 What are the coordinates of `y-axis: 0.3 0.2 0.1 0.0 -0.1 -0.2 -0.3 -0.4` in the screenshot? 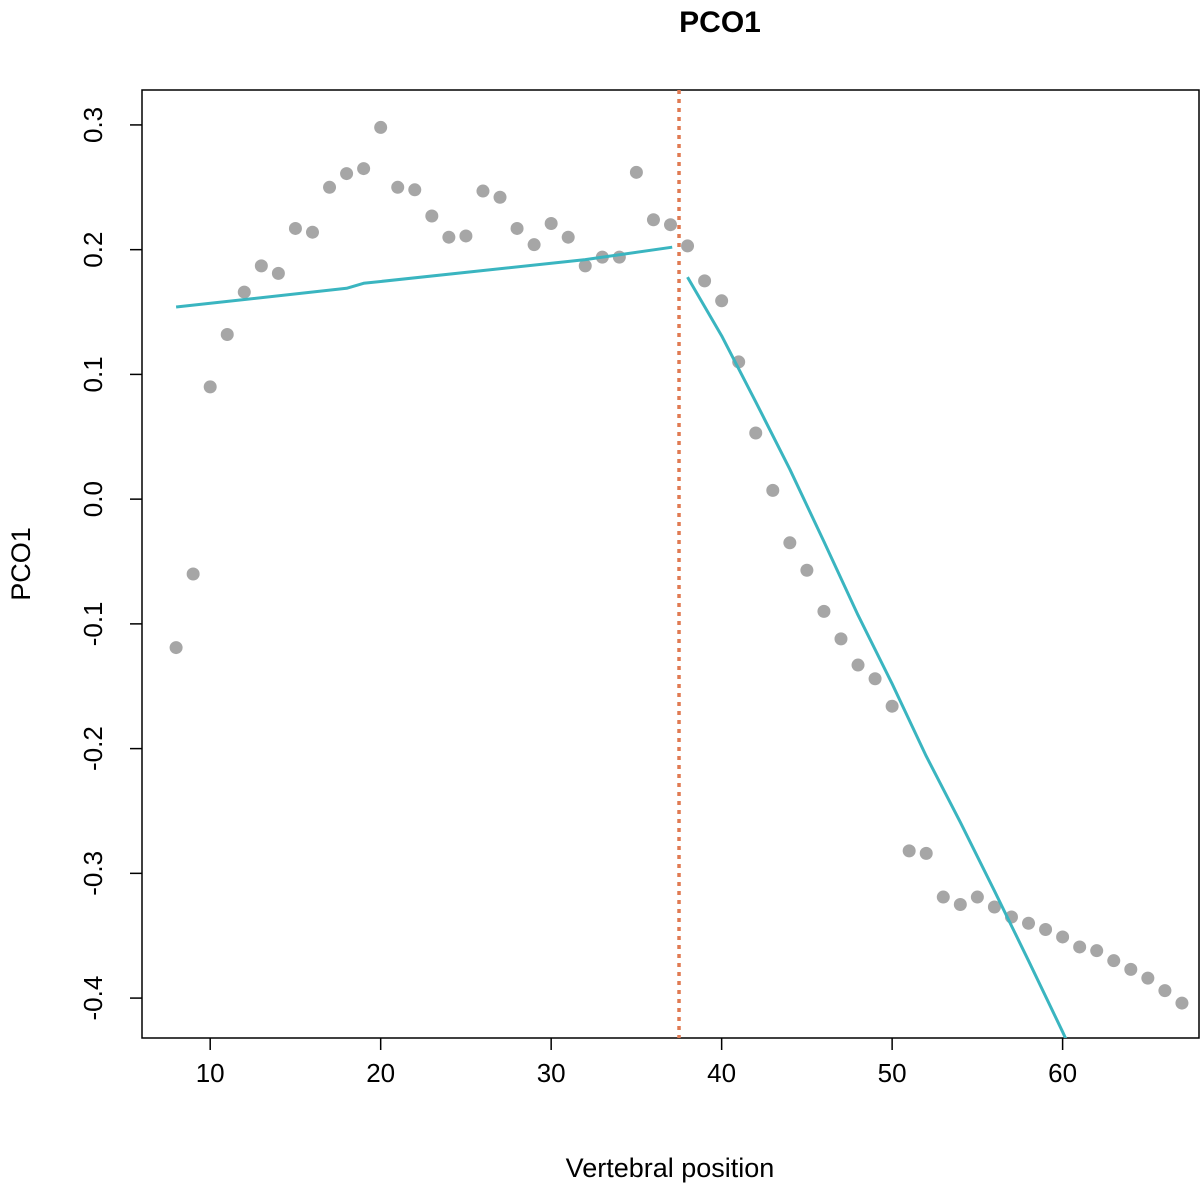 It's located at (110, 564).